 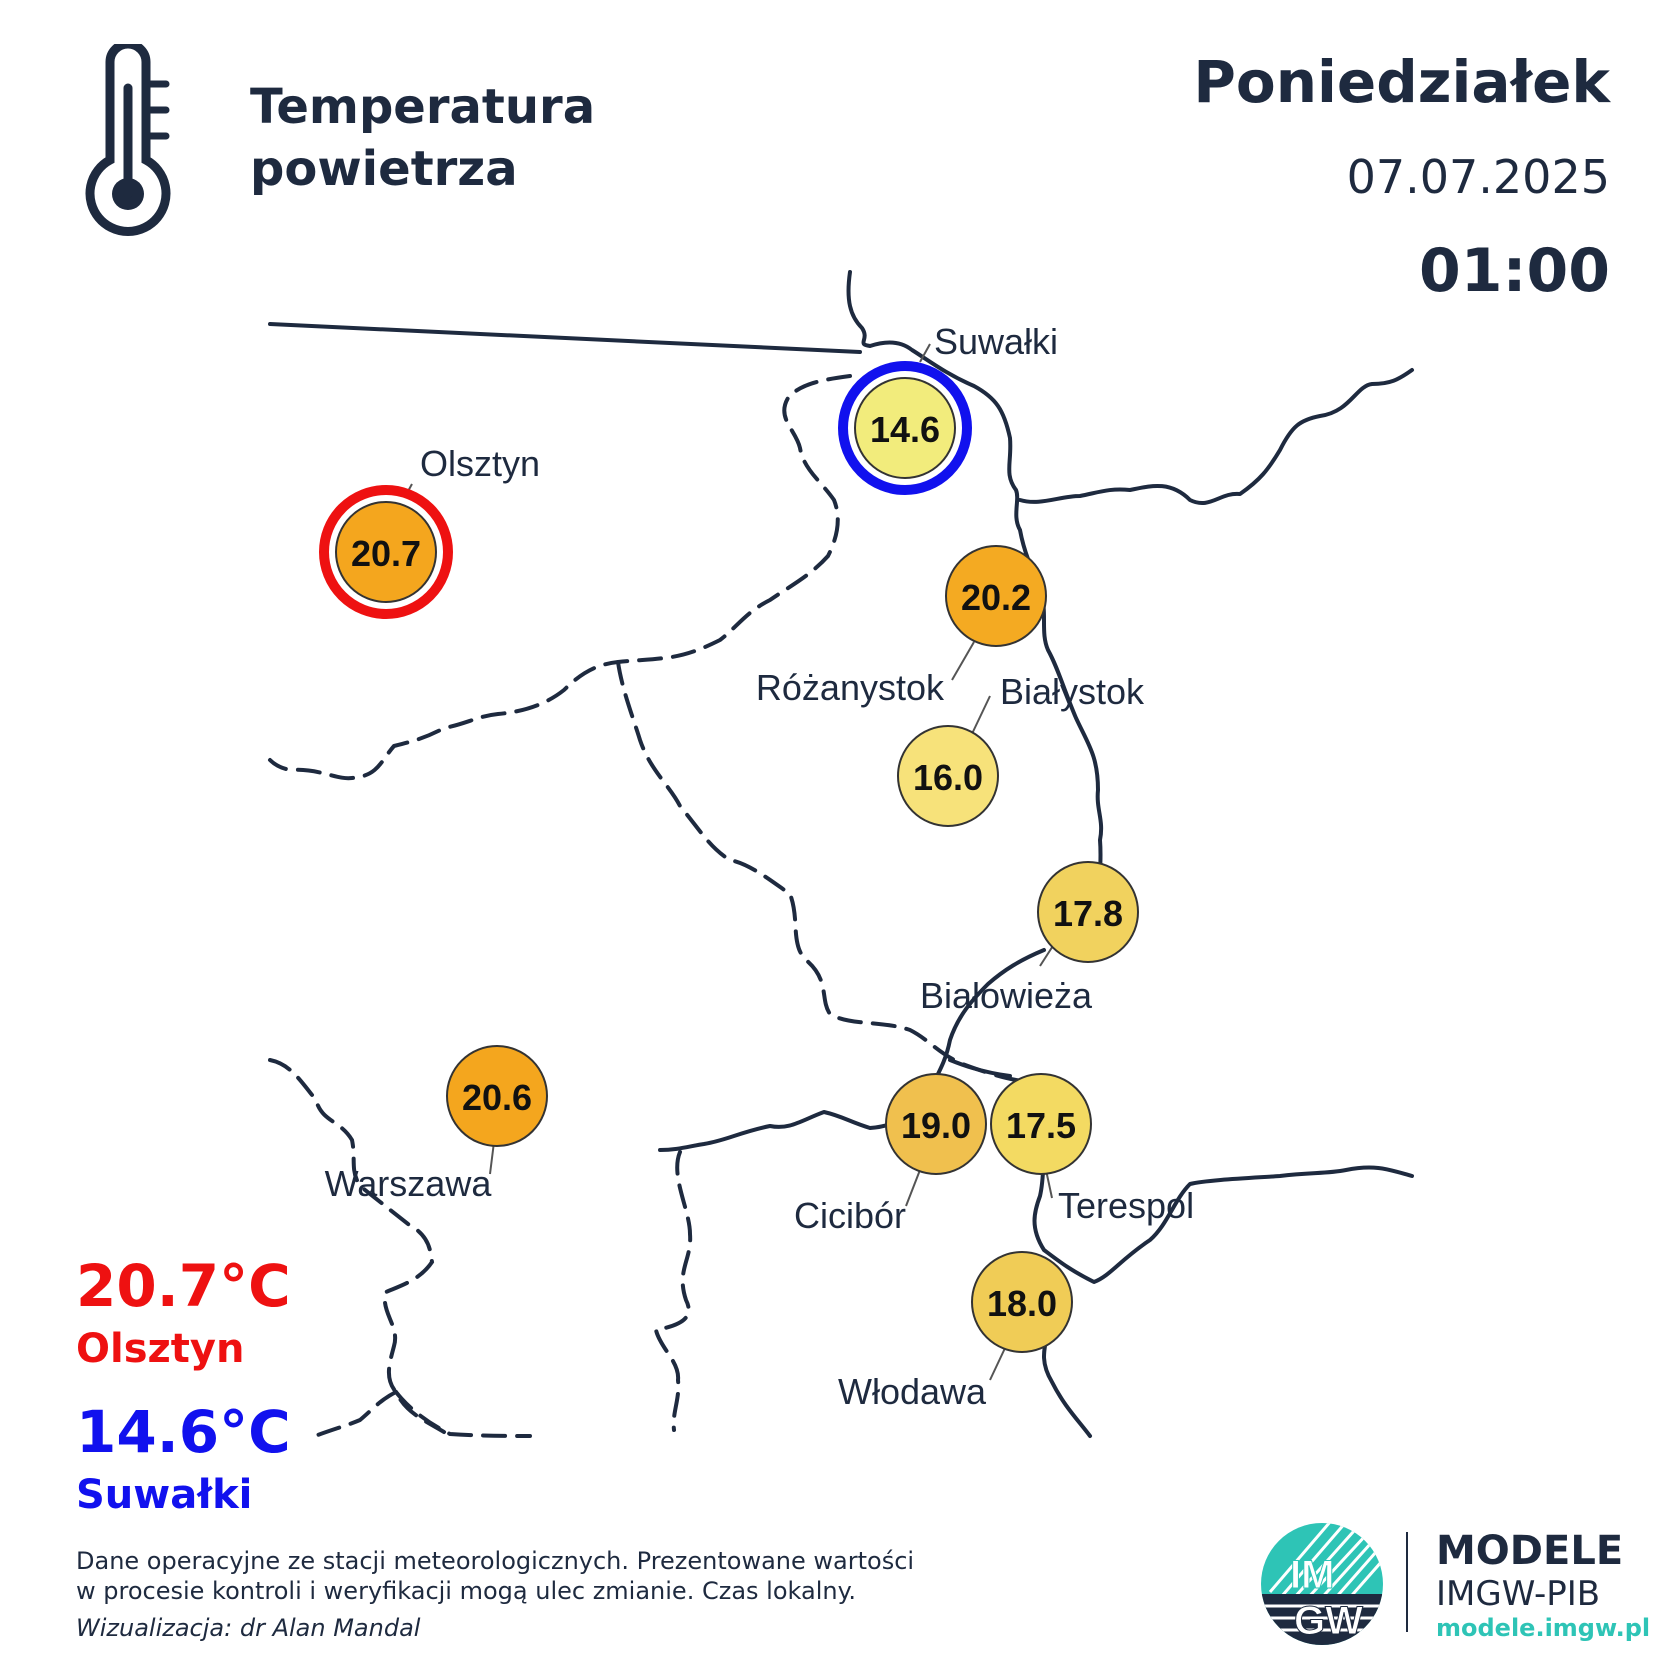 I want to click on station-bialowieza: 17.8 Białowieża, so click(x=1029, y=938).